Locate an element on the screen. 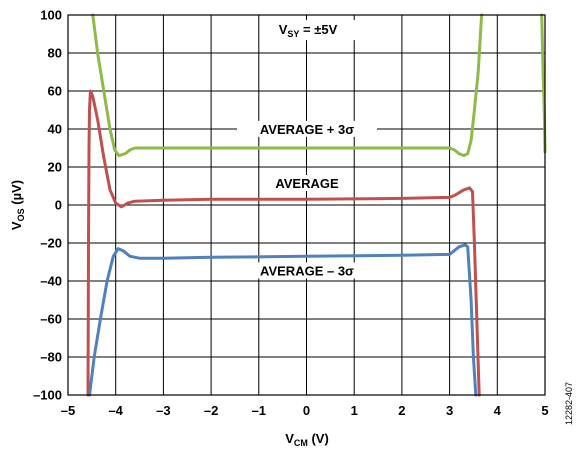  y-tick-label: 20 is located at coordinates (55, 167).